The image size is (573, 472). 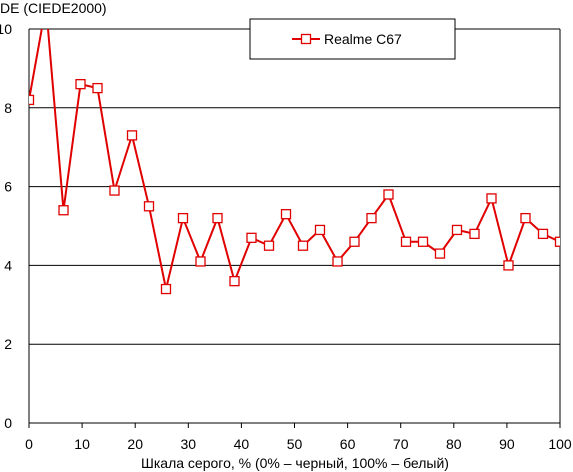 I want to click on legend: Realme C67, so click(x=352, y=39).